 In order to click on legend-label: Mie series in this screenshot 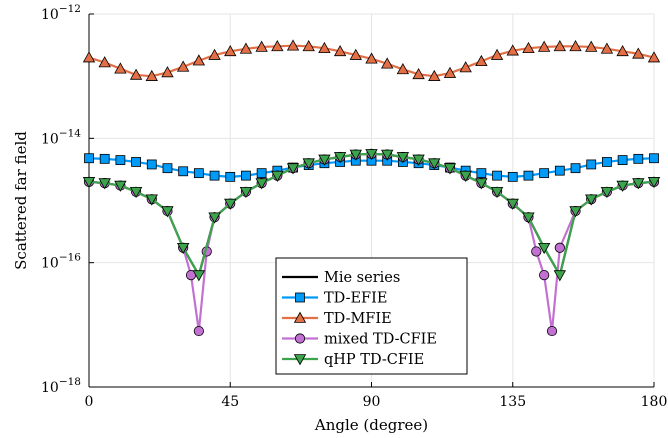, I will do `click(362, 278)`.